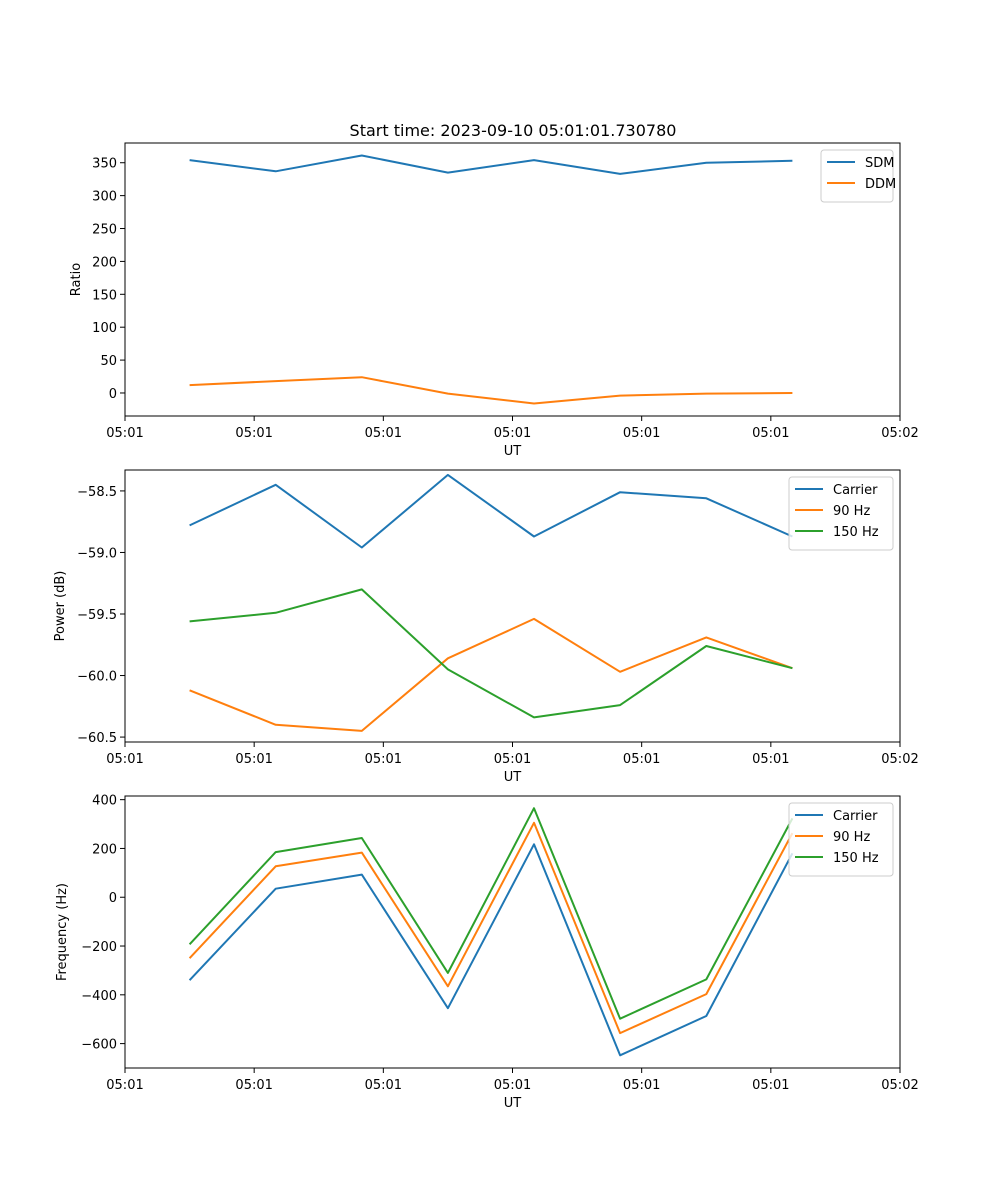  I want to click on y-axis-label: Power (dB), so click(60, 606).